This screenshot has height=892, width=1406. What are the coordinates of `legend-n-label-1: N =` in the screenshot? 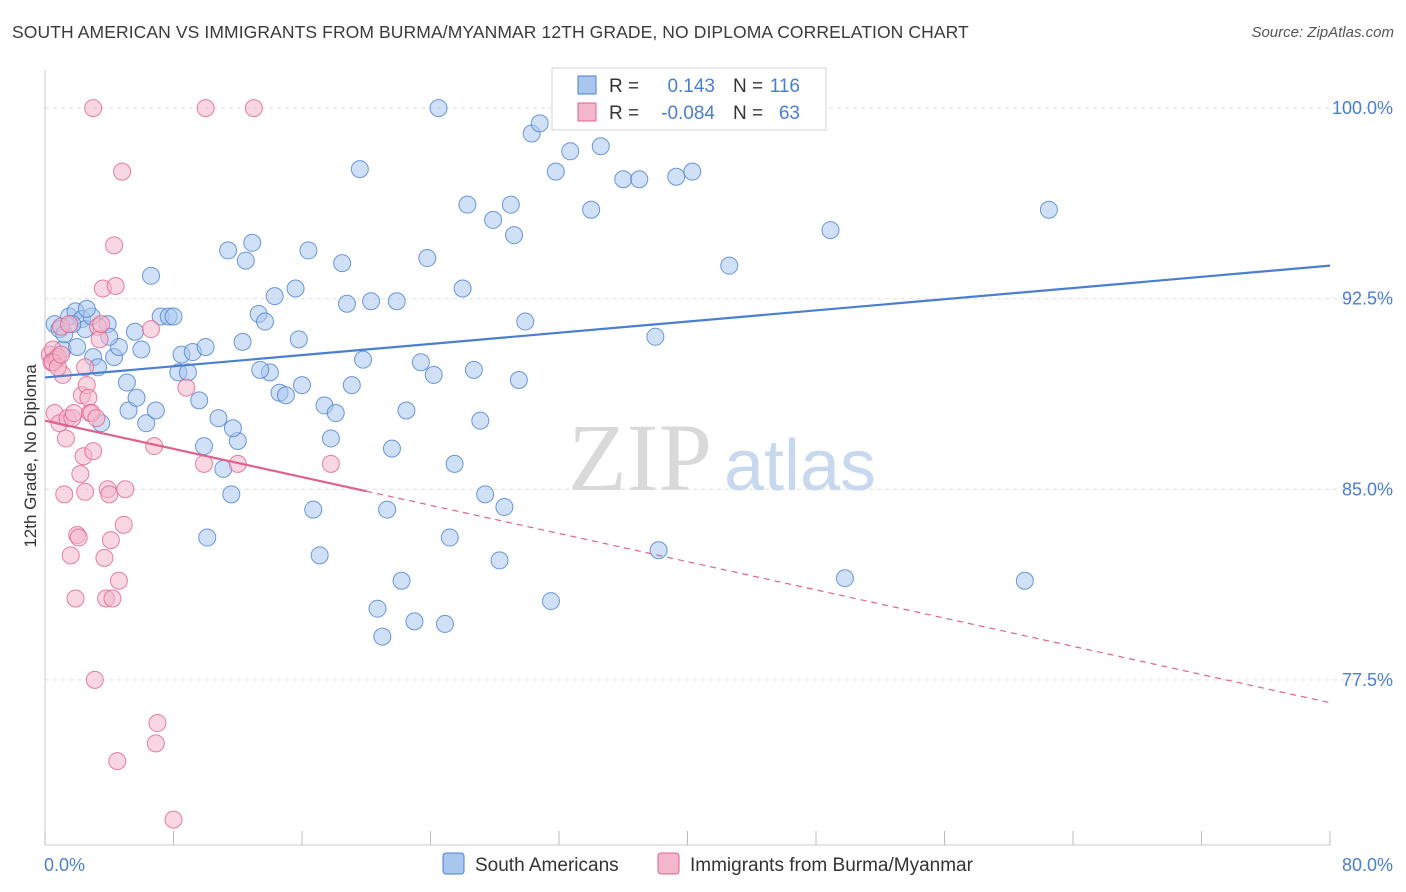 It's located at (748, 86).